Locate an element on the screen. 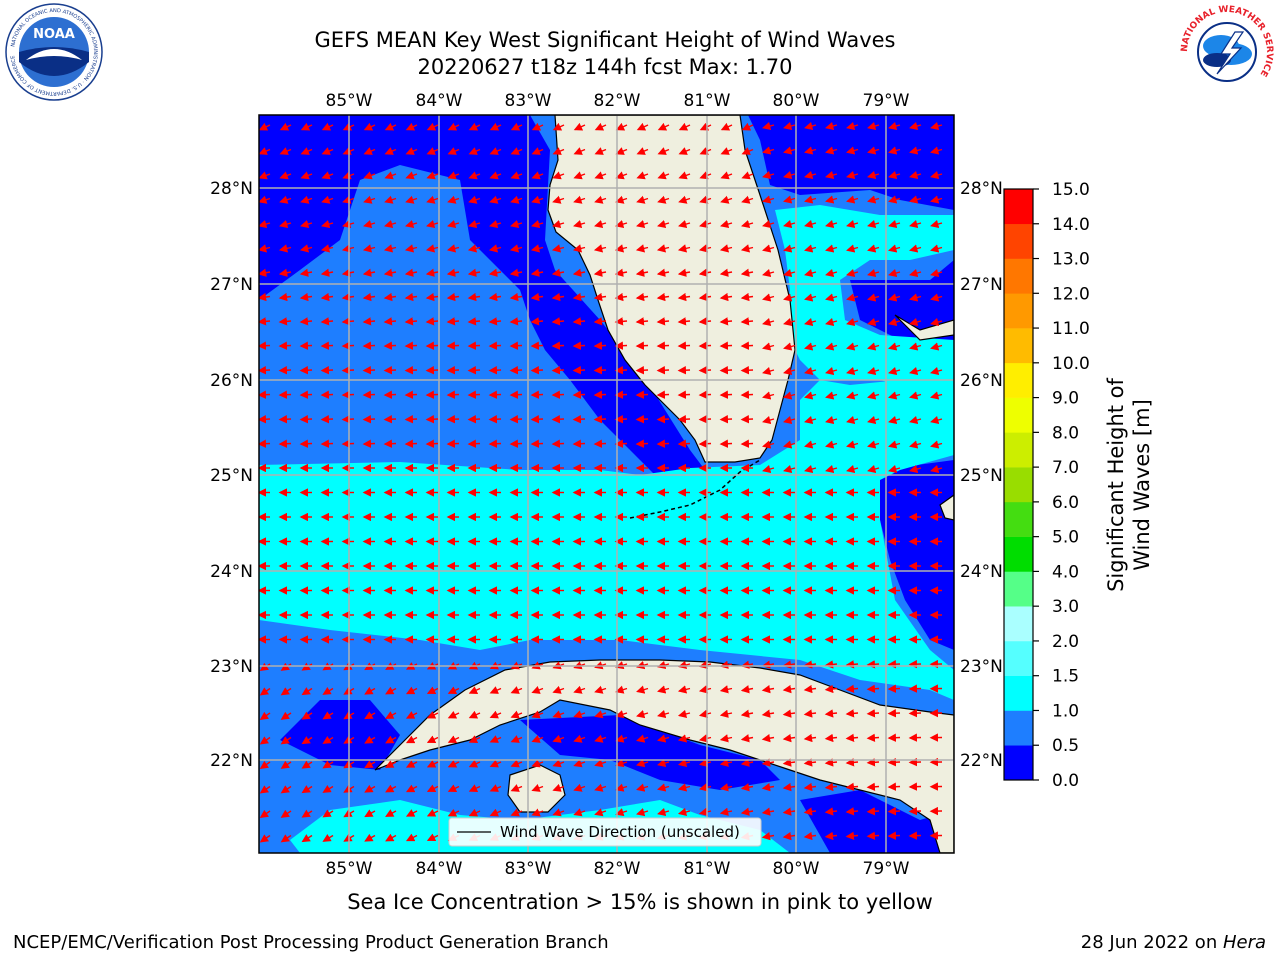 The width and height of the screenshot is (1280, 960). lat-label-left: 27°N is located at coordinates (231, 285).